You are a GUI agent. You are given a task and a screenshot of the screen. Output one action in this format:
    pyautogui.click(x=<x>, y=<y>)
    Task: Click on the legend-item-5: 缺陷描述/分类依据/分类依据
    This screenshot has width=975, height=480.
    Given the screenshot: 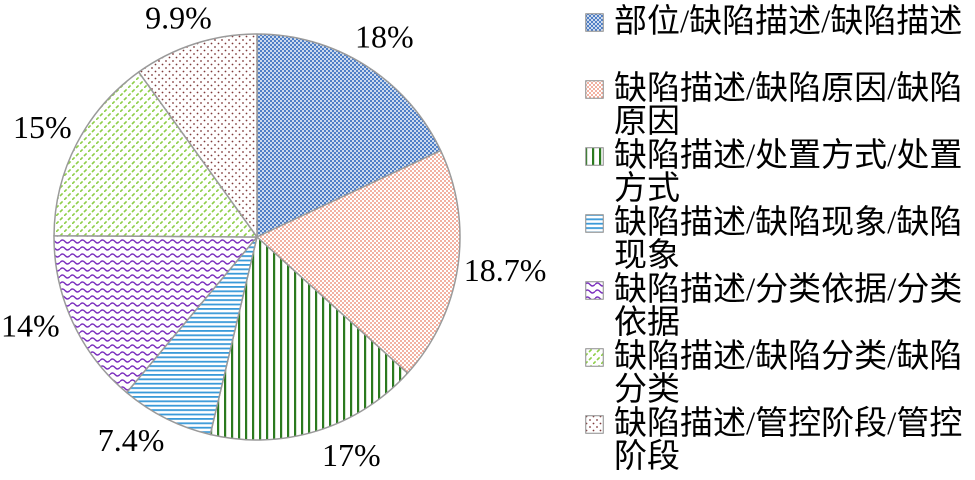 What is the action you would take?
    pyautogui.click(x=778, y=307)
    